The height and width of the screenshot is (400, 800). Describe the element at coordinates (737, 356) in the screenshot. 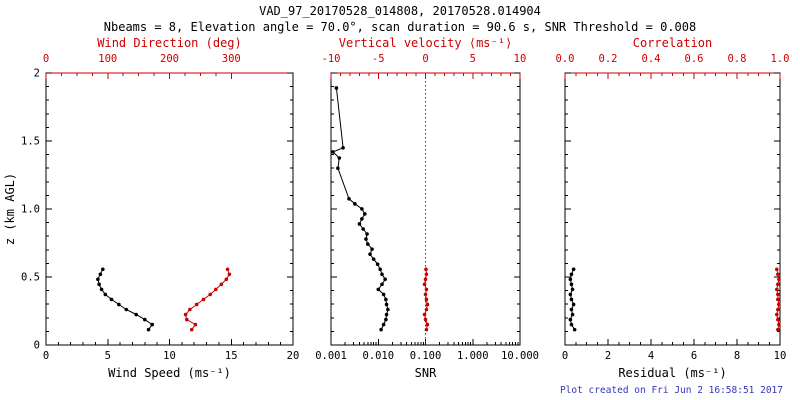

I see `svg-text: 8` at that location.